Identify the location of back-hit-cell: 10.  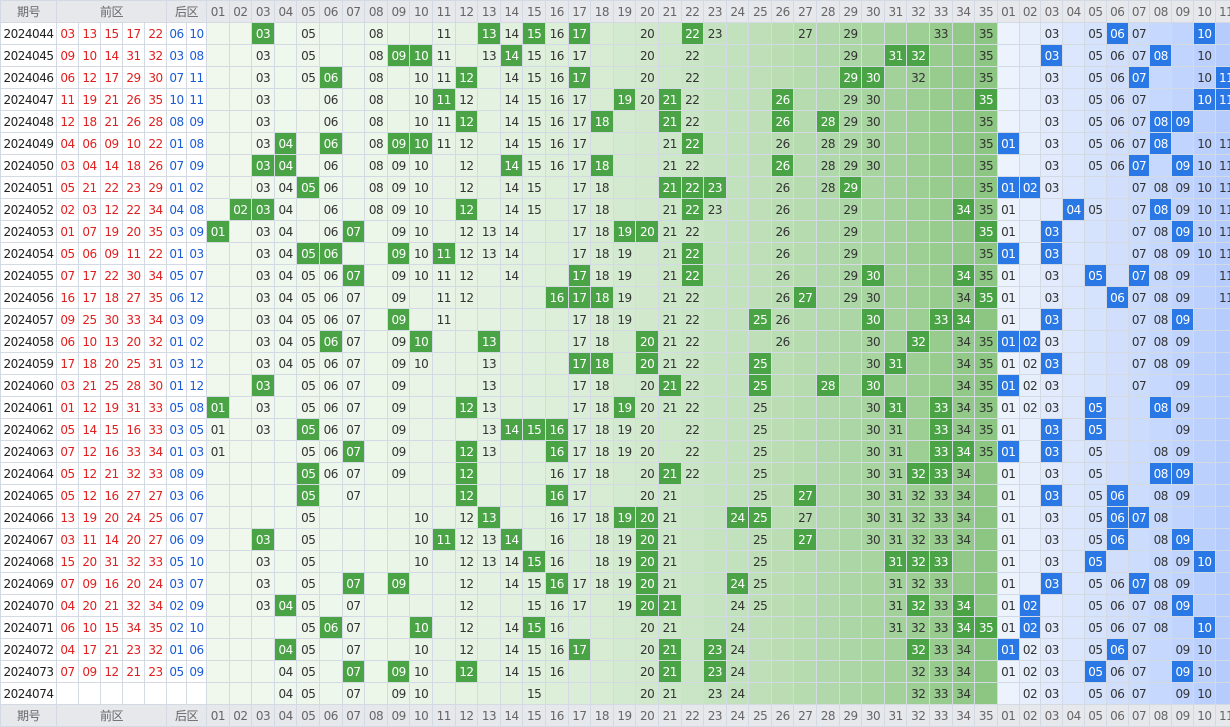
(1205, 628).